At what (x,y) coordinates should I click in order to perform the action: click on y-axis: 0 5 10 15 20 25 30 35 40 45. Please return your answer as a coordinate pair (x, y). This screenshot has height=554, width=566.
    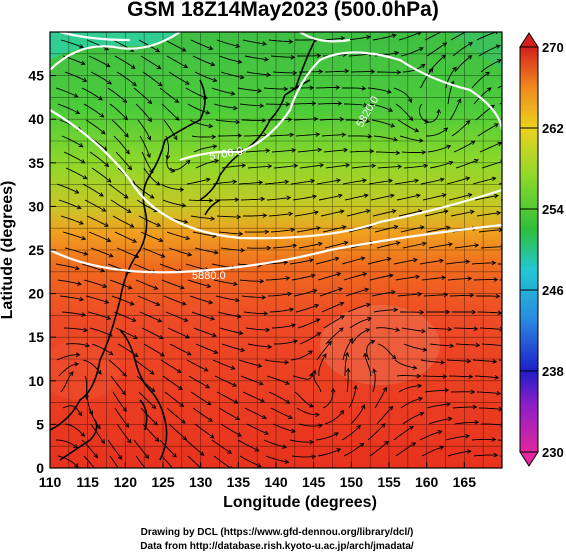
    Looking at the image, I should click on (42, 272).